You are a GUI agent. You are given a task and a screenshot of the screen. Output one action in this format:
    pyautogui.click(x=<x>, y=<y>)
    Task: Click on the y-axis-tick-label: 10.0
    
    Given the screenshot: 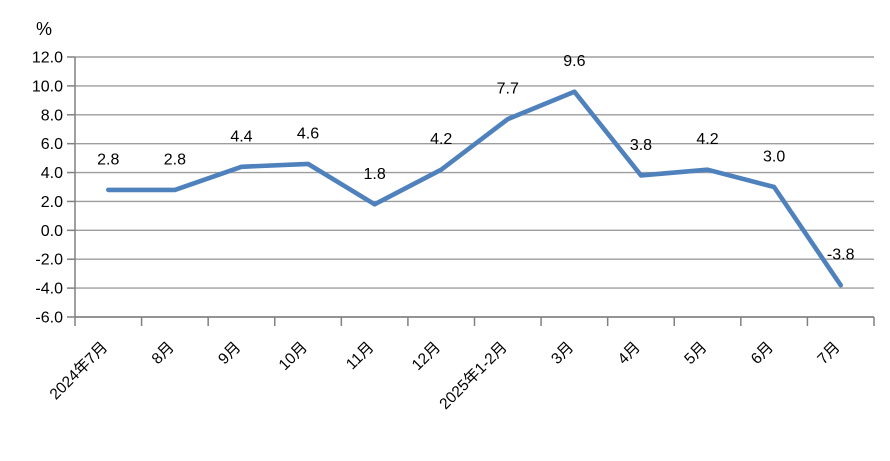 What is the action you would take?
    pyautogui.click(x=47, y=86)
    